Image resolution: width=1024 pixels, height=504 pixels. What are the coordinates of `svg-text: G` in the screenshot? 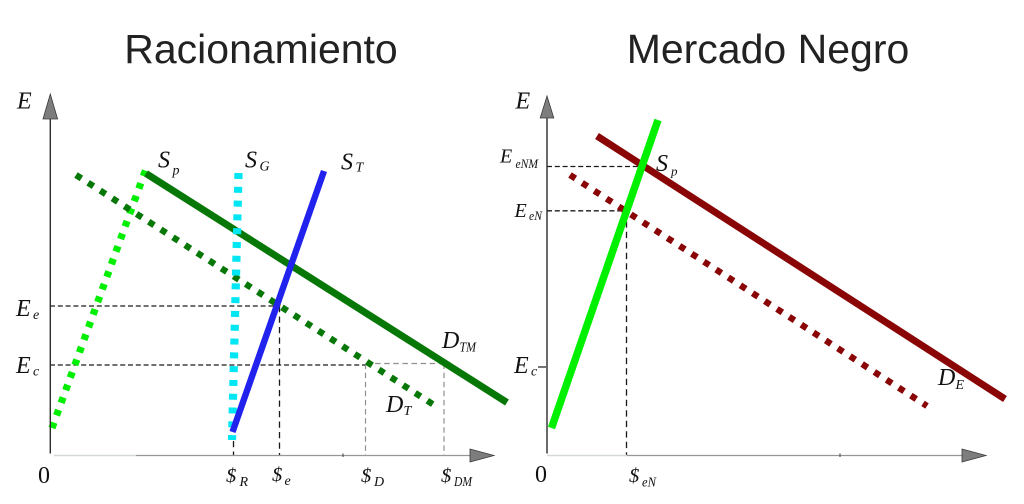 It's located at (265, 167).